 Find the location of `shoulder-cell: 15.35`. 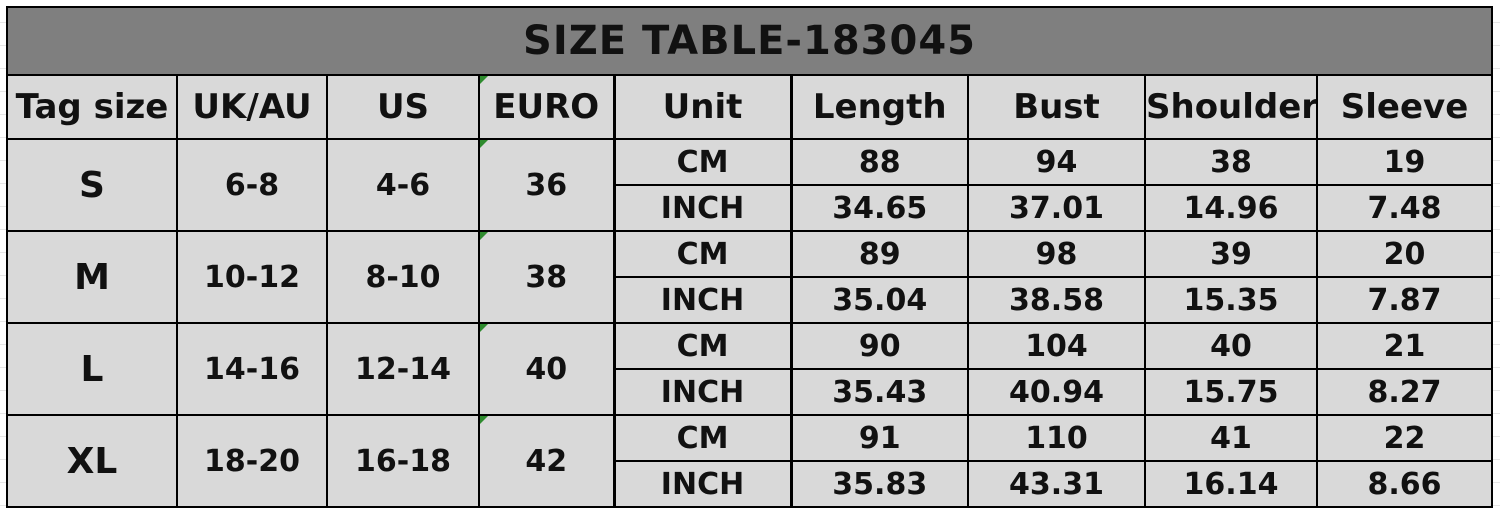

shoulder-cell: 15.35 is located at coordinates (1231, 300).